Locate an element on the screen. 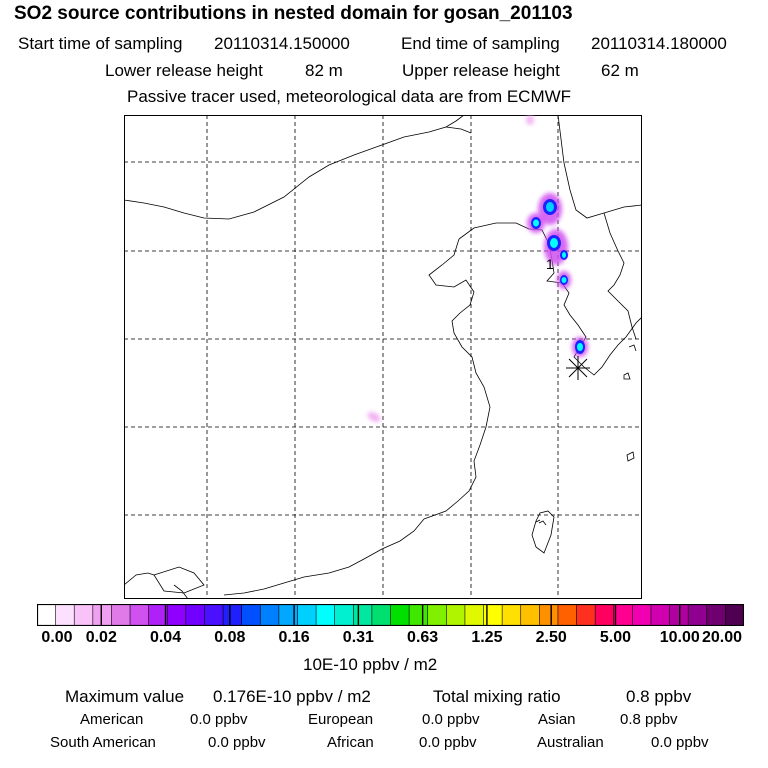 Image resolution: width=768 pixels, height=768 pixels. source-marker-label: 1 is located at coordinates (550, 264).